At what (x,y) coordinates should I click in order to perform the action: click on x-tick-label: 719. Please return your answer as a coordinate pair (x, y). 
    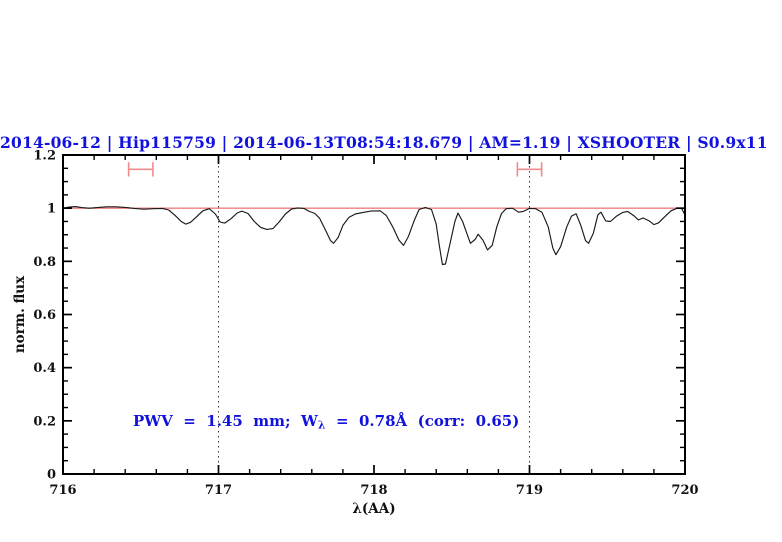
    Looking at the image, I should click on (529, 490).